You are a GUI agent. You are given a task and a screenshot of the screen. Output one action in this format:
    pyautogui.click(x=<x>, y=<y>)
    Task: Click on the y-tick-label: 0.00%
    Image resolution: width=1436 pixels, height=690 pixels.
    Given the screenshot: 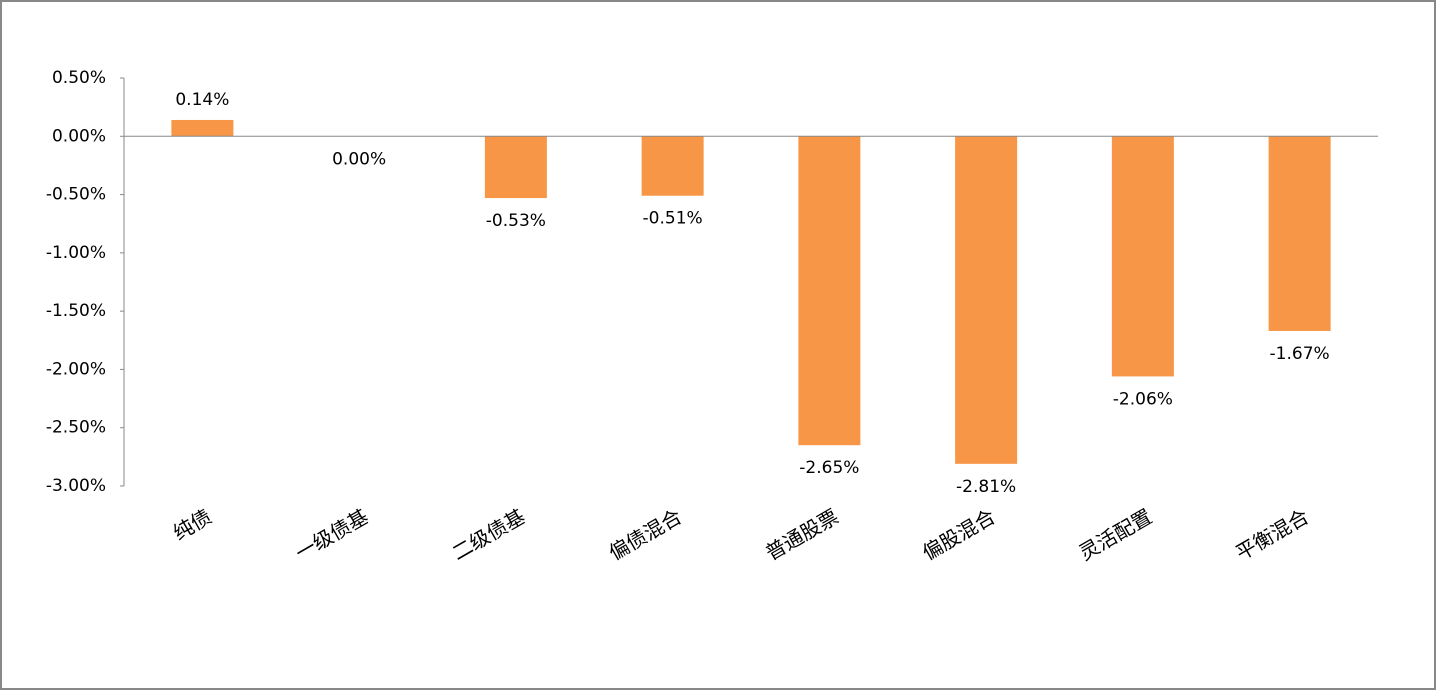 What is the action you would take?
    pyautogui.click(x=79, y=136)
    